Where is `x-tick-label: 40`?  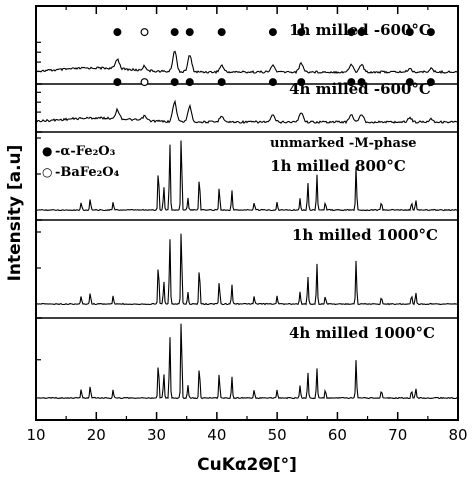
x-tick-label: 40 is located at coordinates (216, 435).